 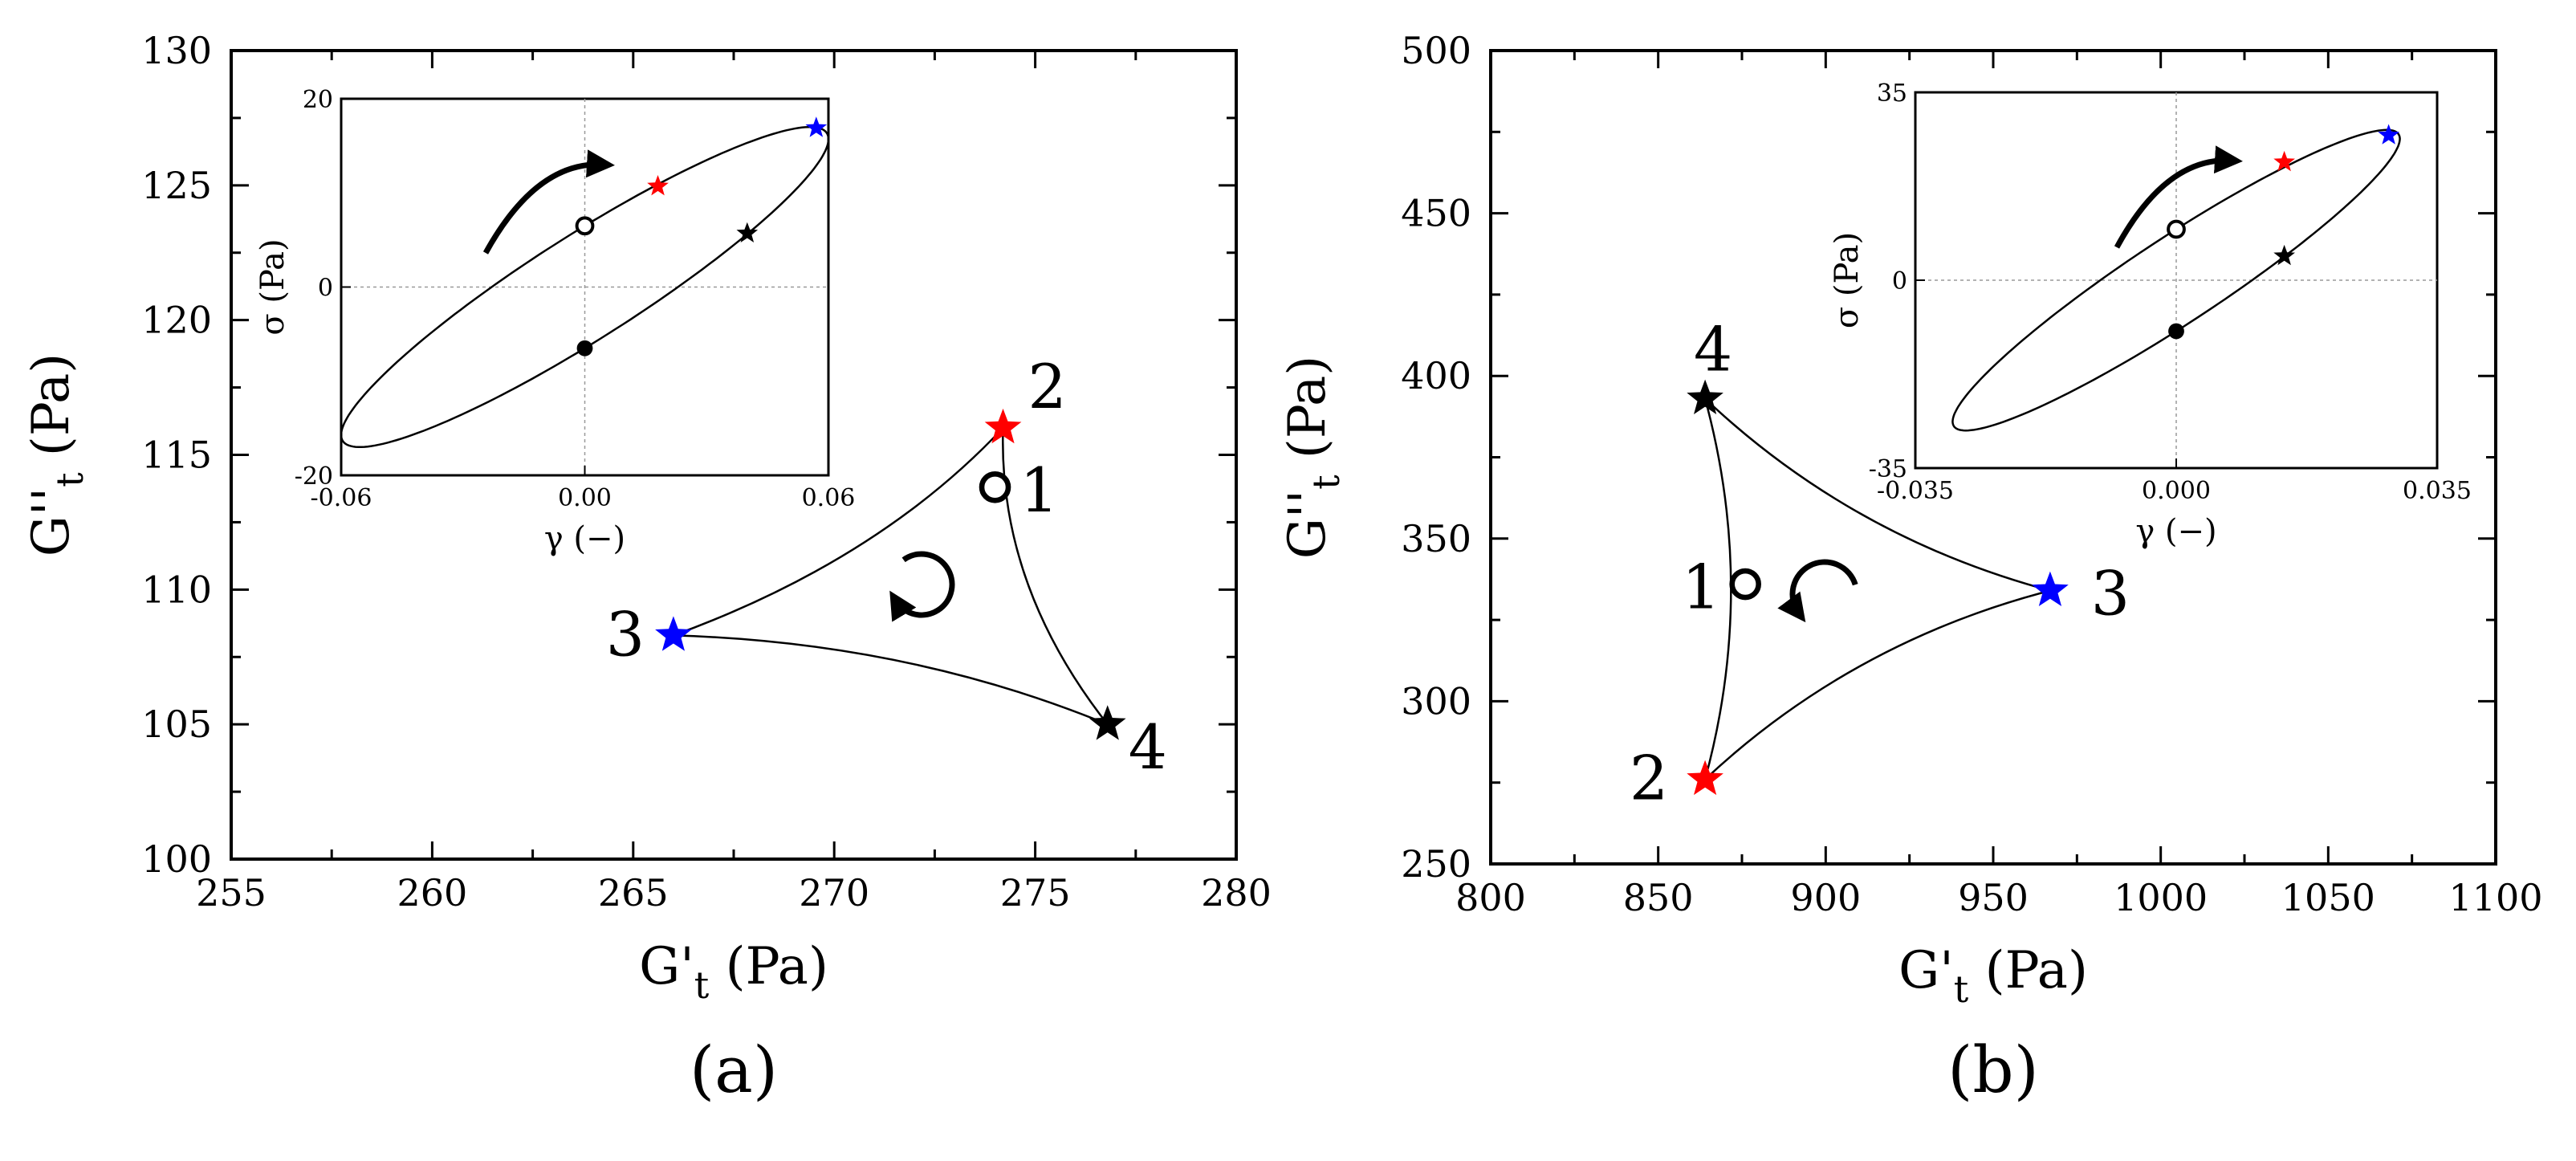 I want to click on inset-x-tick-label: 0.035, so click(x=2437, y=491).